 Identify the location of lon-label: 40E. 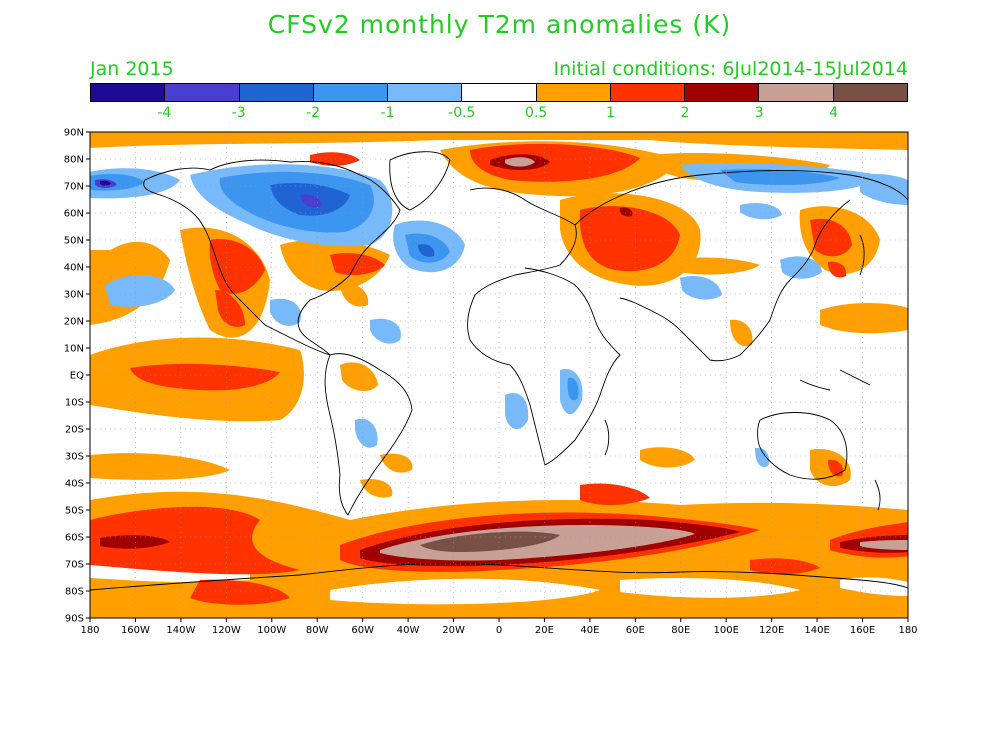
(589, 630).